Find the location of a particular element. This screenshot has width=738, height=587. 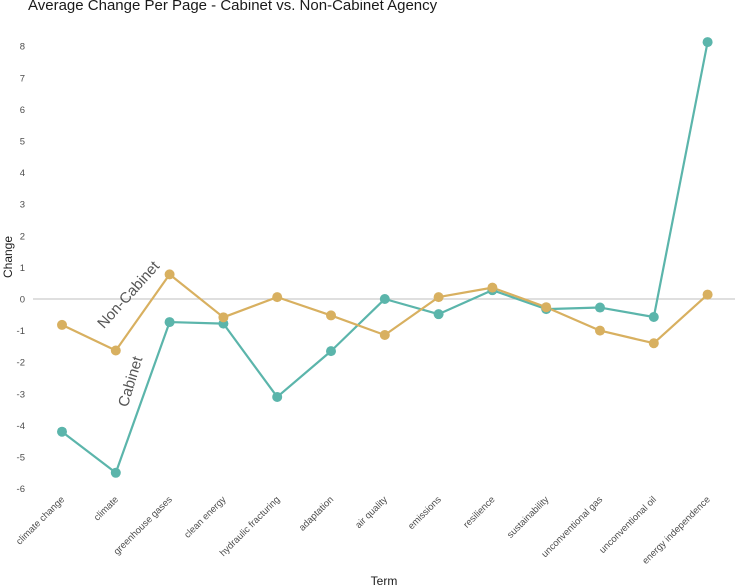

y-tick-label: 7 is located at coordinates (22, 78).